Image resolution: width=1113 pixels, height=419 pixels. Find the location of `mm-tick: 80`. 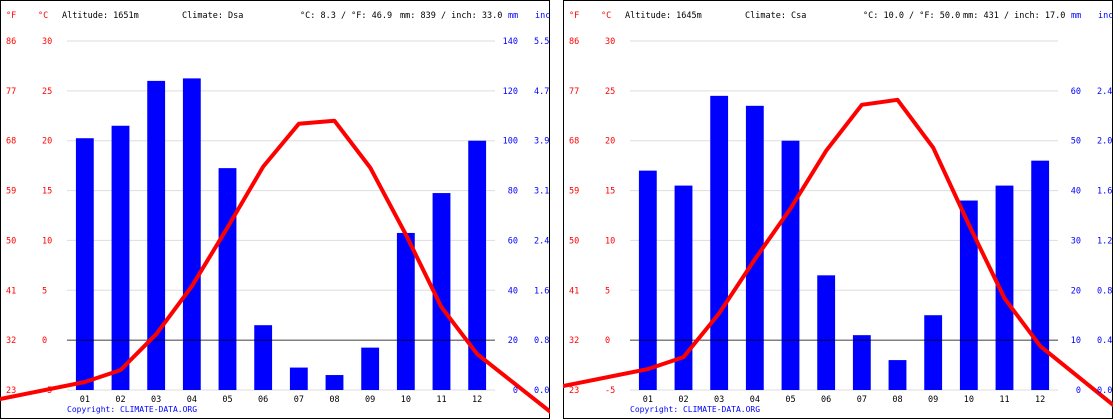

mm-tick: 80 is located at coordinates (513, 192).